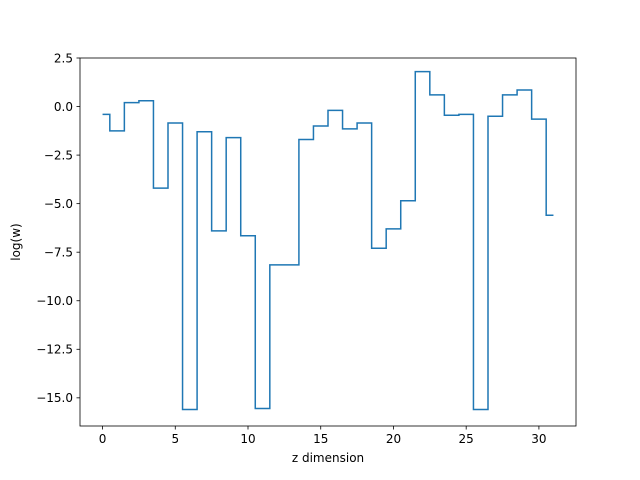  What do you see at coordinates (103, 439) in the screenshot?
I see `x-tick-label: 0` at bounding box center [103, 439].